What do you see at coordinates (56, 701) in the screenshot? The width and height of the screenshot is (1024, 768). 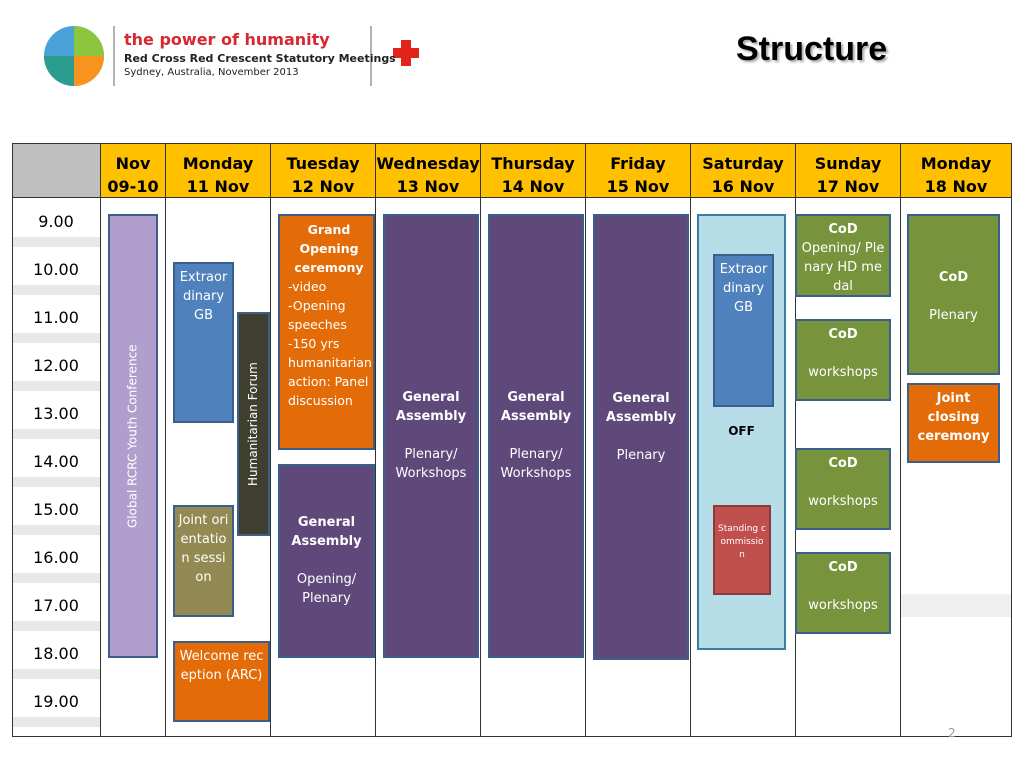 I see `time-label: 19.00` at bounding box center [56, 701].